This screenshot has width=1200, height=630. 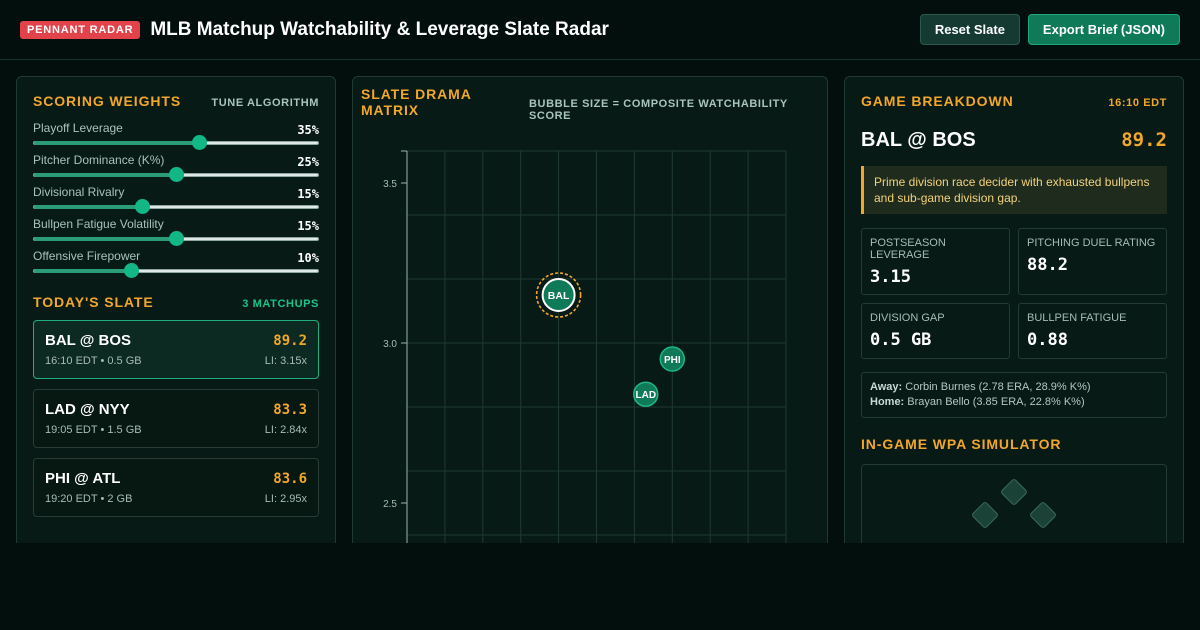 I want to click on bubble-label: LAD, so click(x=645, y=395).